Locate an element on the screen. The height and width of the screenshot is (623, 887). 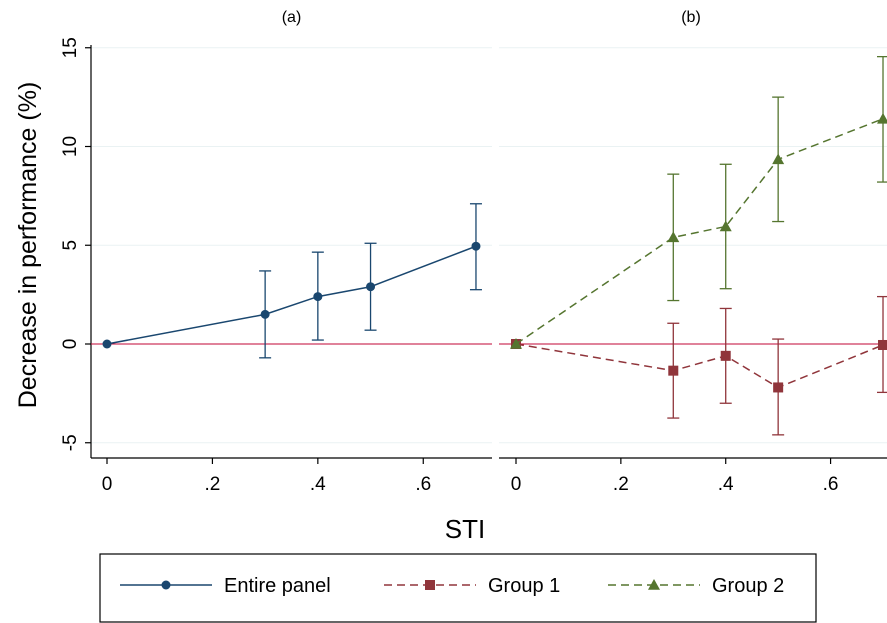
y-tick-label: 15 is located at coordinates (70, 47).